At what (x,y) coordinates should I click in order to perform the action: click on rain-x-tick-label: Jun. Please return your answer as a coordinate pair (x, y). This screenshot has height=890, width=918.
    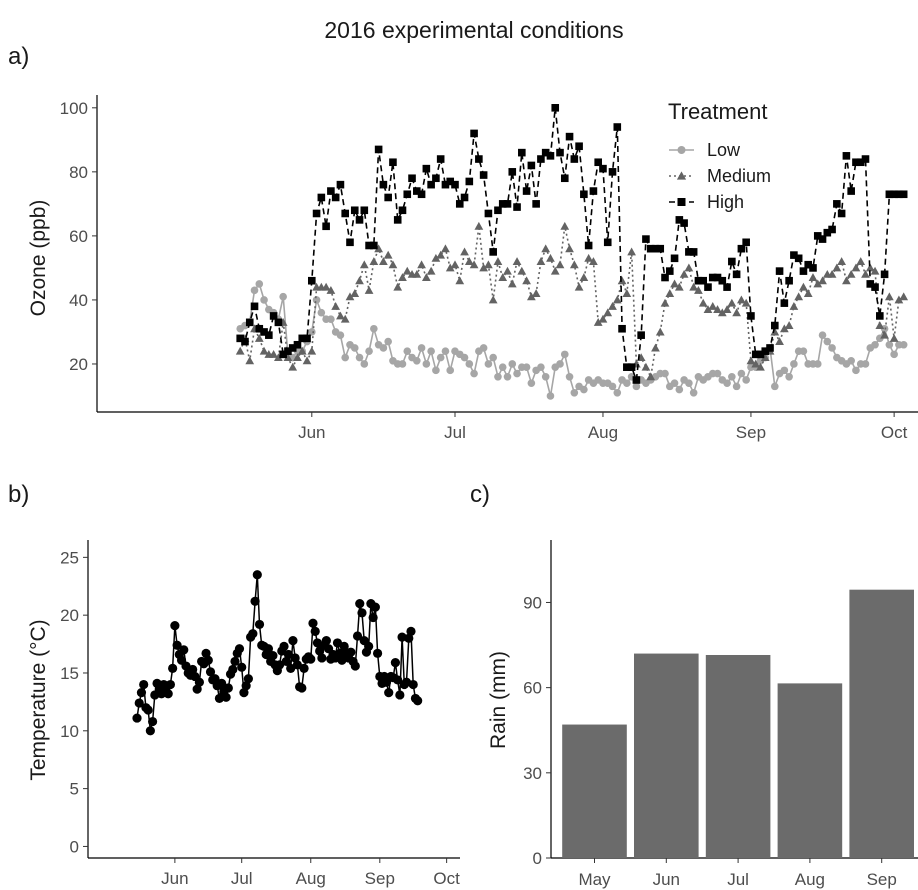
    Looking at the image, I should click on (666, 879).